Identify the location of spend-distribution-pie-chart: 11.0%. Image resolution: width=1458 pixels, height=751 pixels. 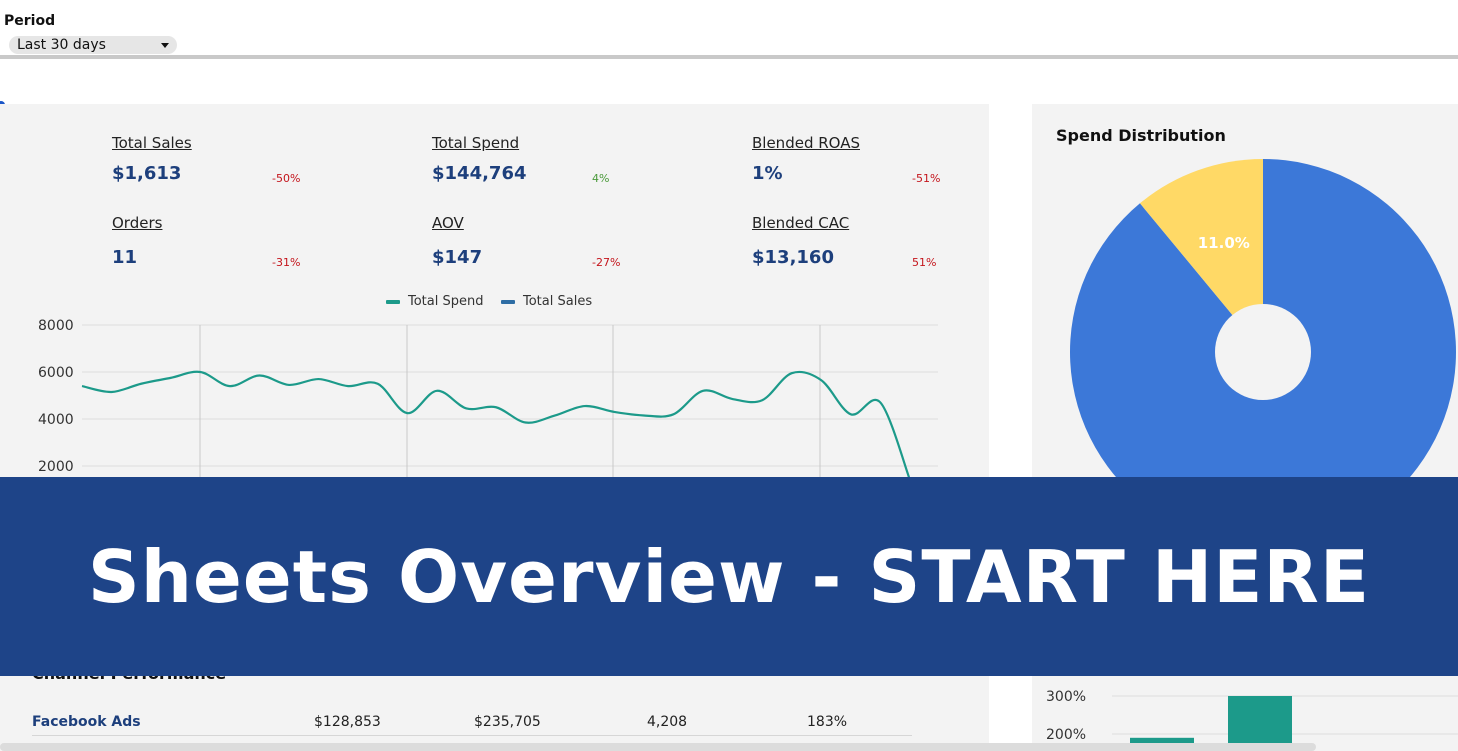
(1263, 319).